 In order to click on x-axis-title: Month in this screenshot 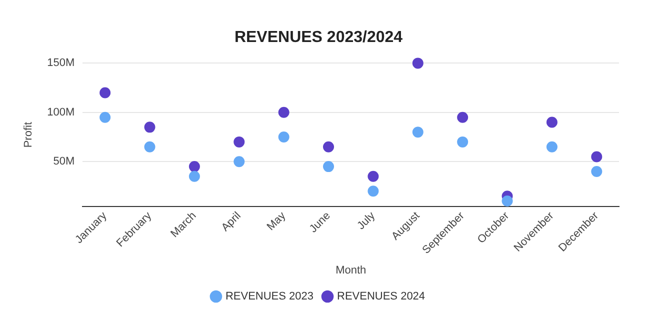, I will do `click(351, 270)`.